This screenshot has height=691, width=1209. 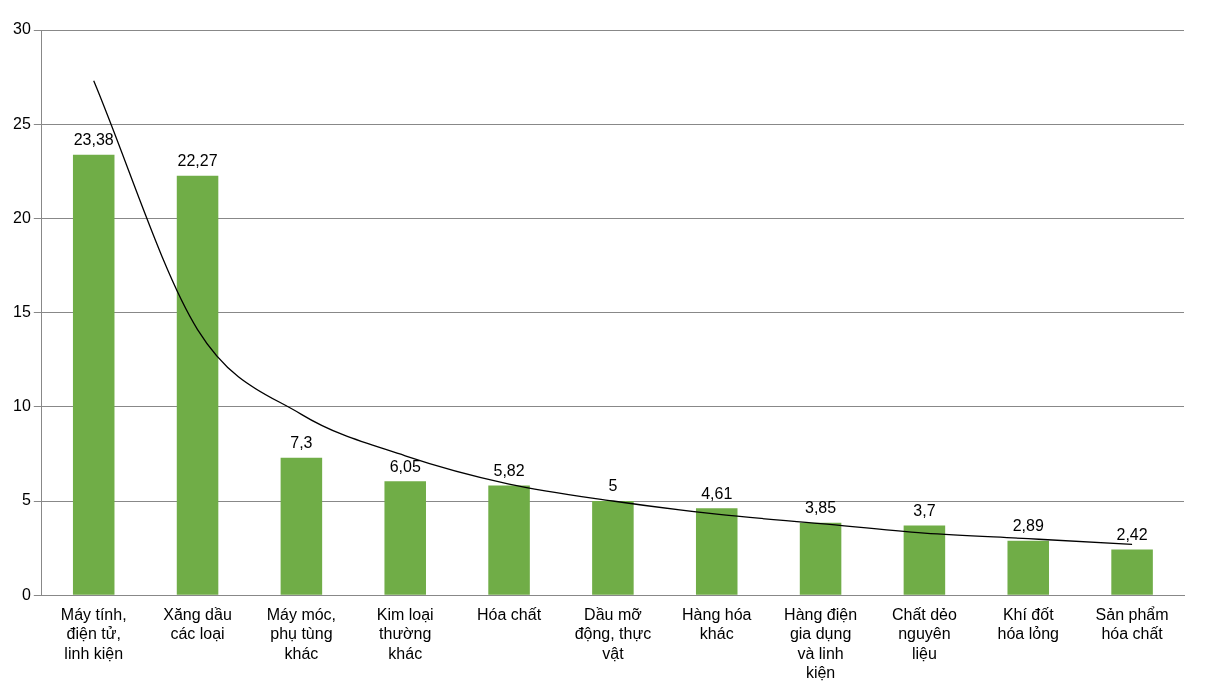 I want to click on data-label: 23,38, so click(x=93, y=140).